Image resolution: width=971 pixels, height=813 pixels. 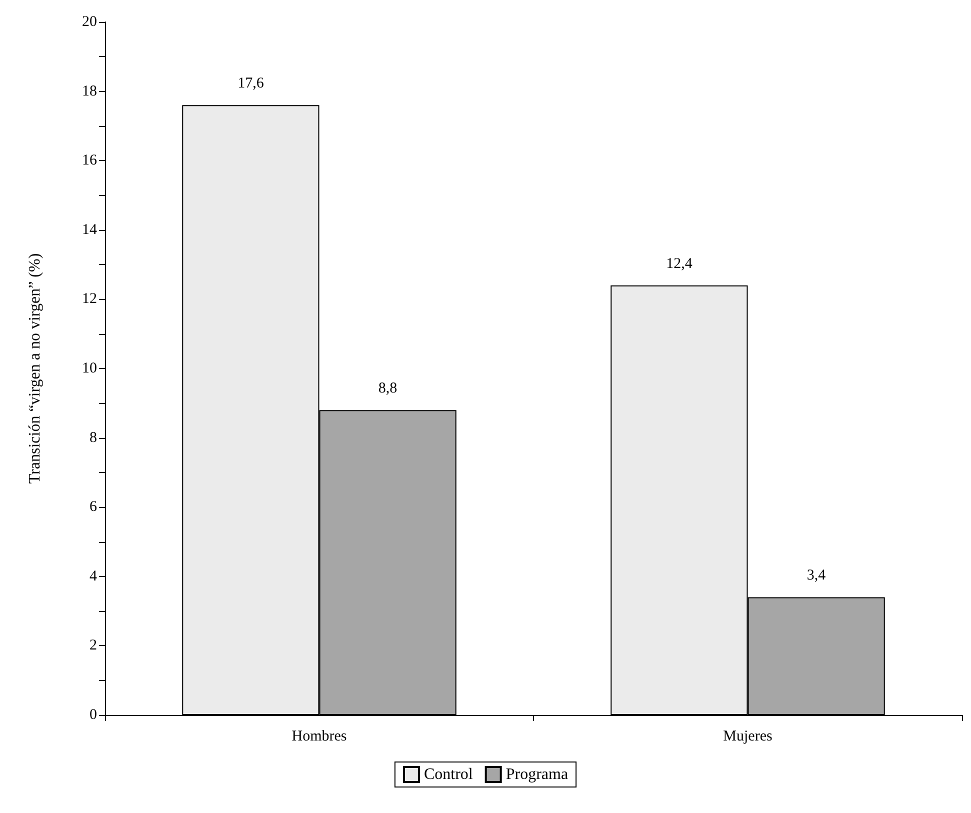 What do you see at coordinates (90, 160) in the screenshot?
I see `y-tick-label: 16` at bounding box center [90, 160].